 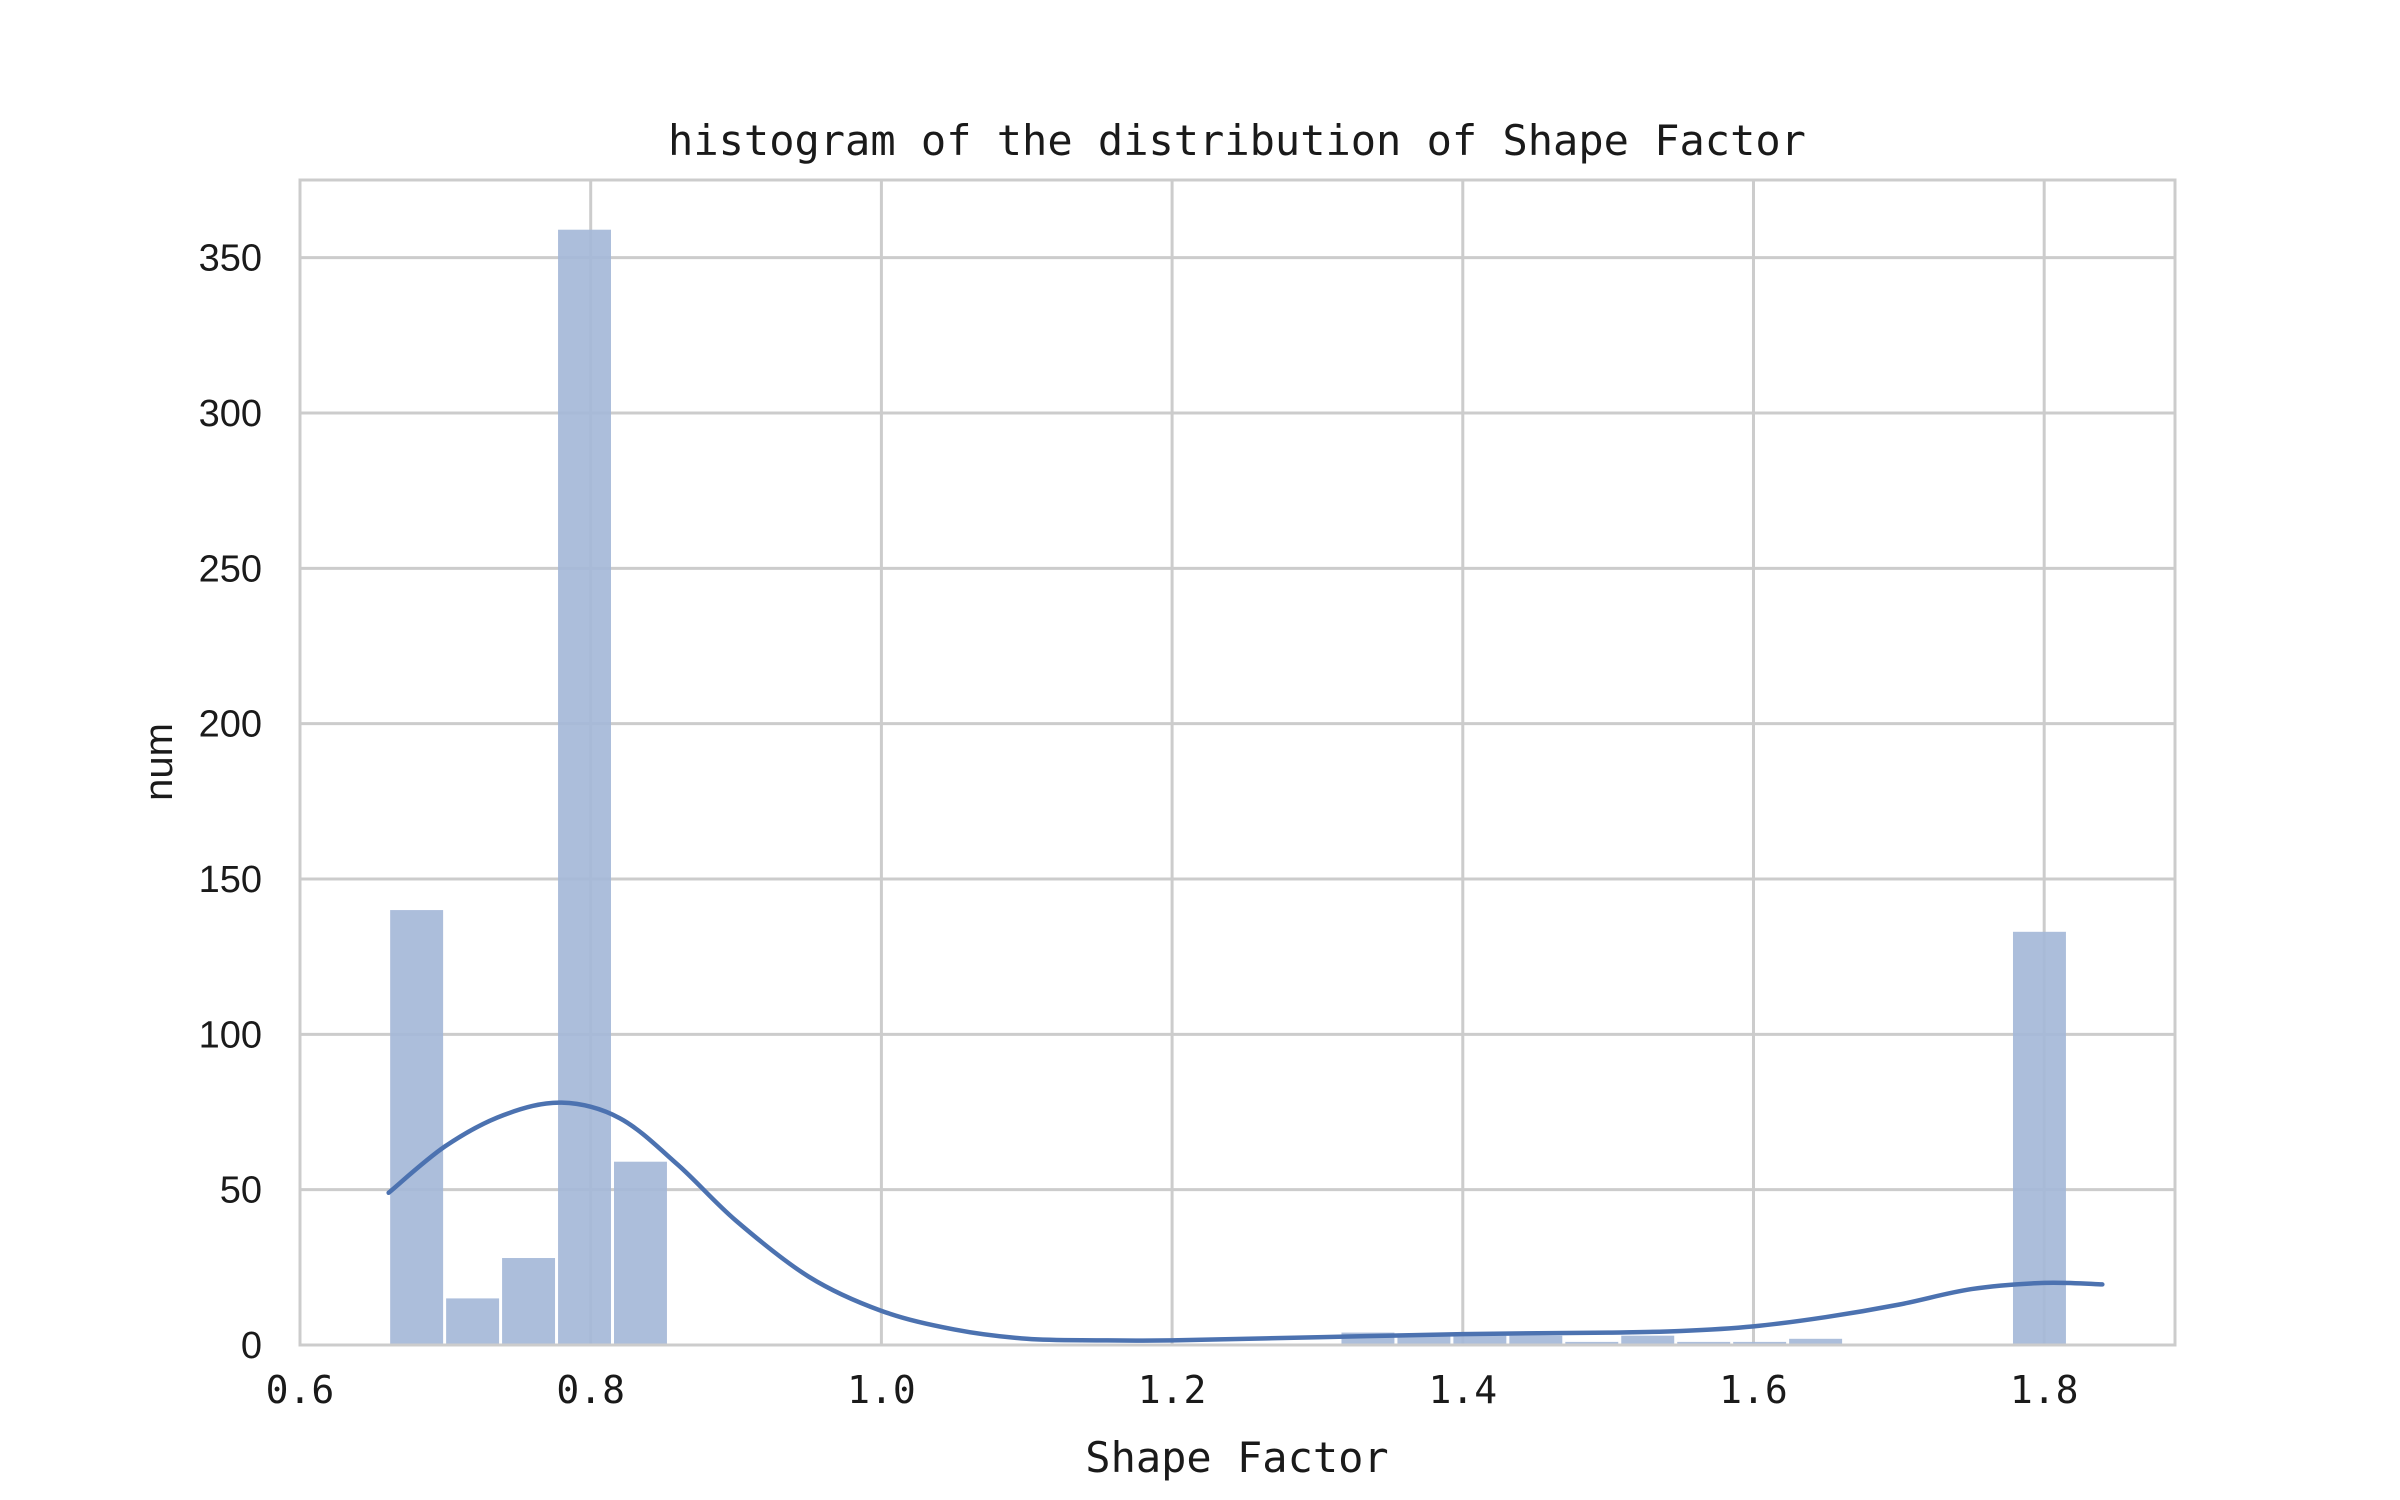 What do you see at coordinates (251, 1346) in the screenshot?
I see `y-tick-label: 0` at bounding box center [251, 1346].